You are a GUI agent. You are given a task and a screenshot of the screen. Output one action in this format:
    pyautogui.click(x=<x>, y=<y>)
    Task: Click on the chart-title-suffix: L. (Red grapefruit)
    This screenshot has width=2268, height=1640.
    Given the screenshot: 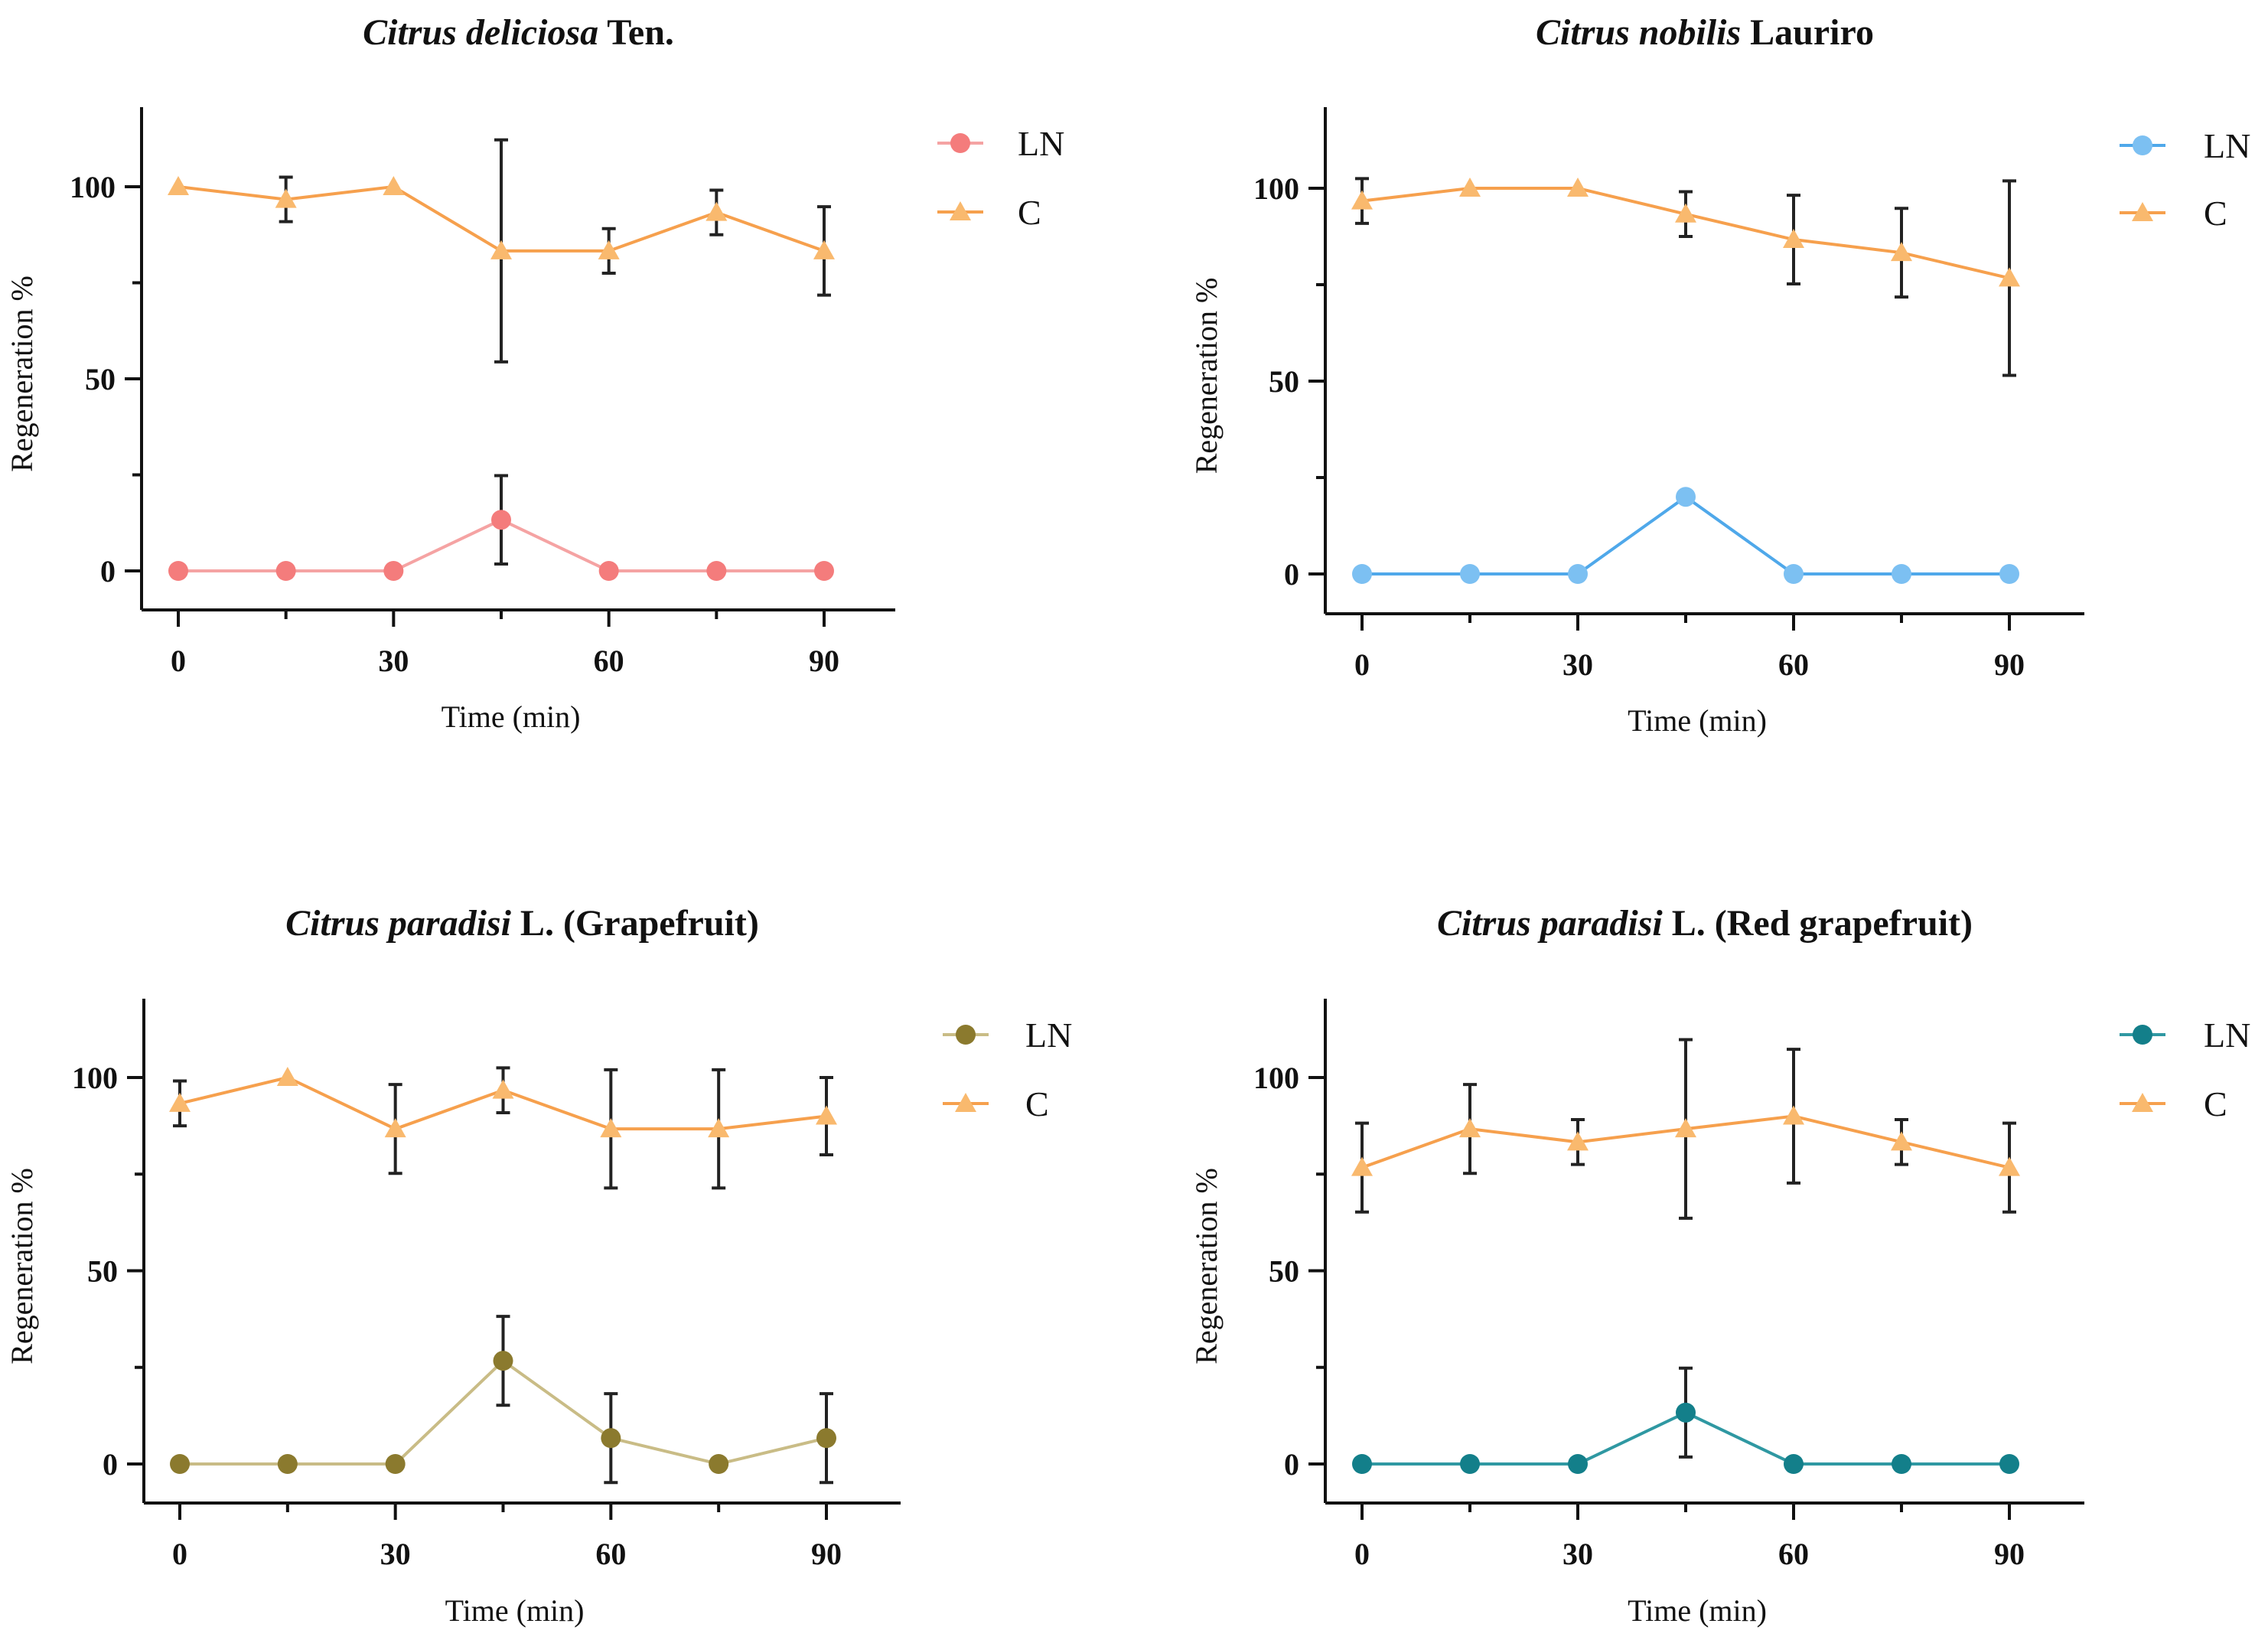 What is the action you would take?
    pyautogui.click(x=1818, y=923)
    